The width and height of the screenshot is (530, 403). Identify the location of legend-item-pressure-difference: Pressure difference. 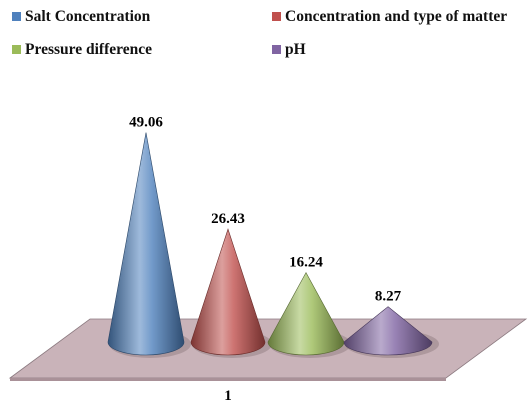
(82, 49).